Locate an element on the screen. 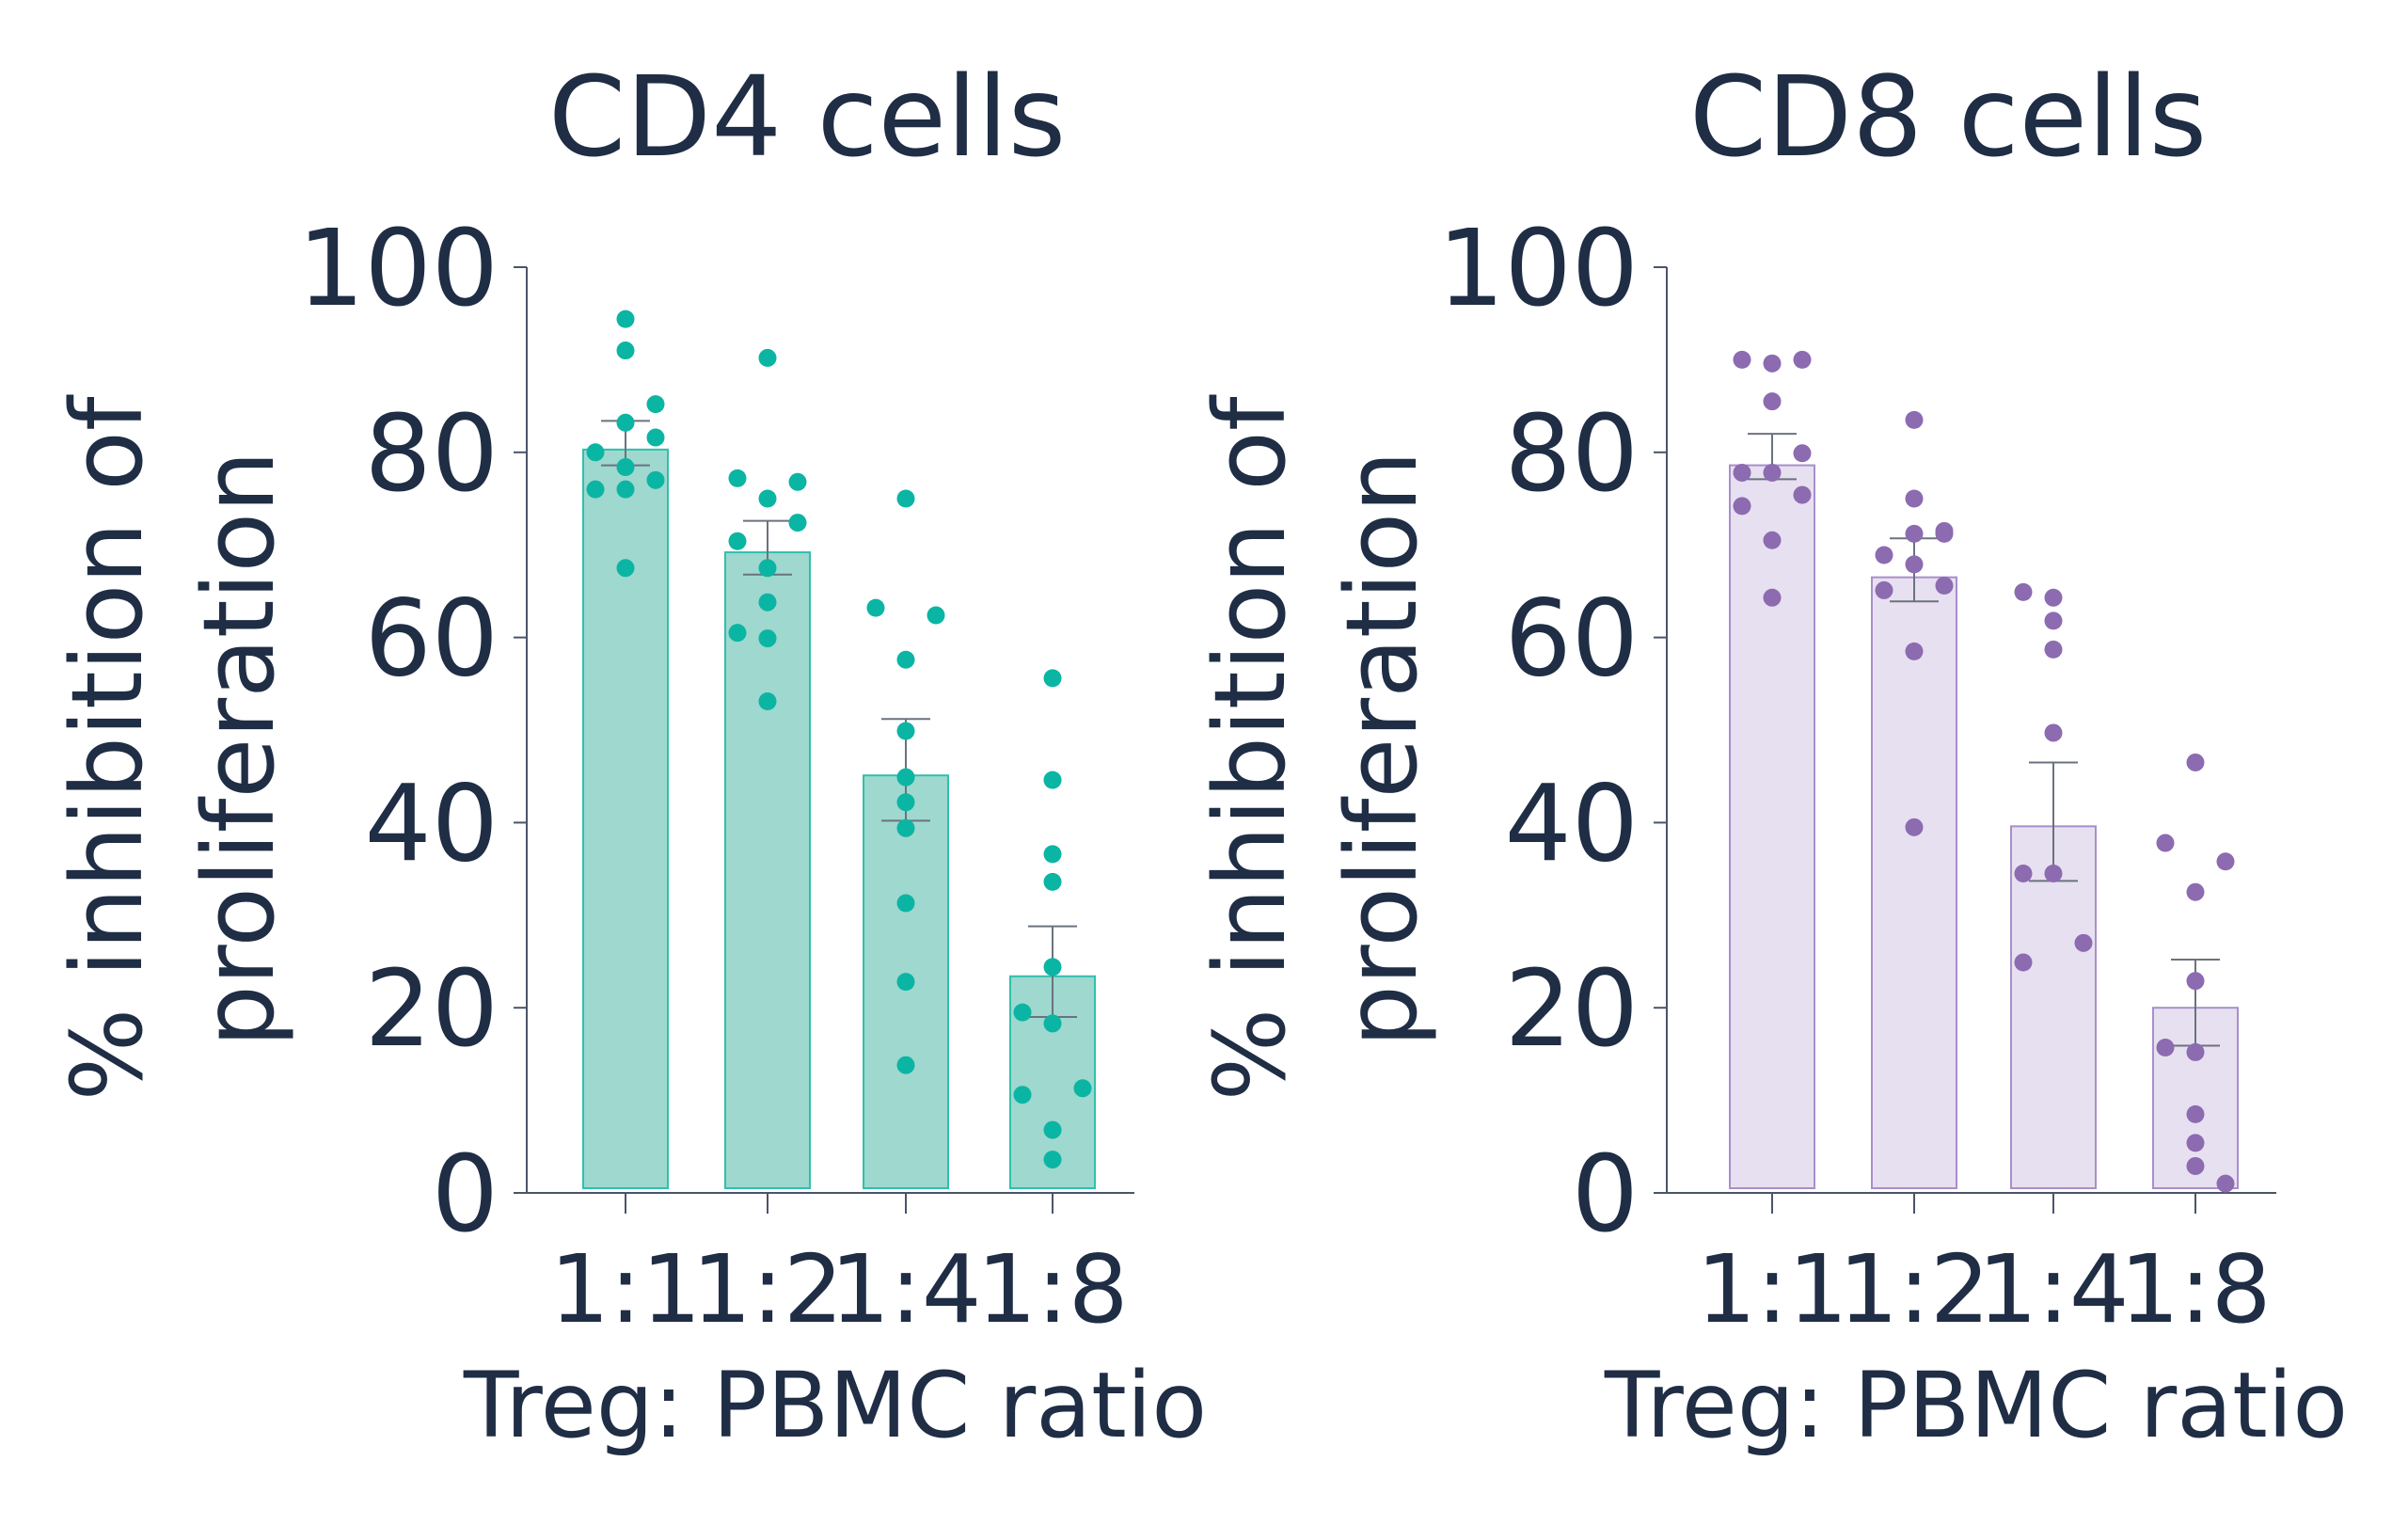 The width and height of the screenshot is (2408, 1525). y-tick-label: 60 is located at coordinates (1572, 640).